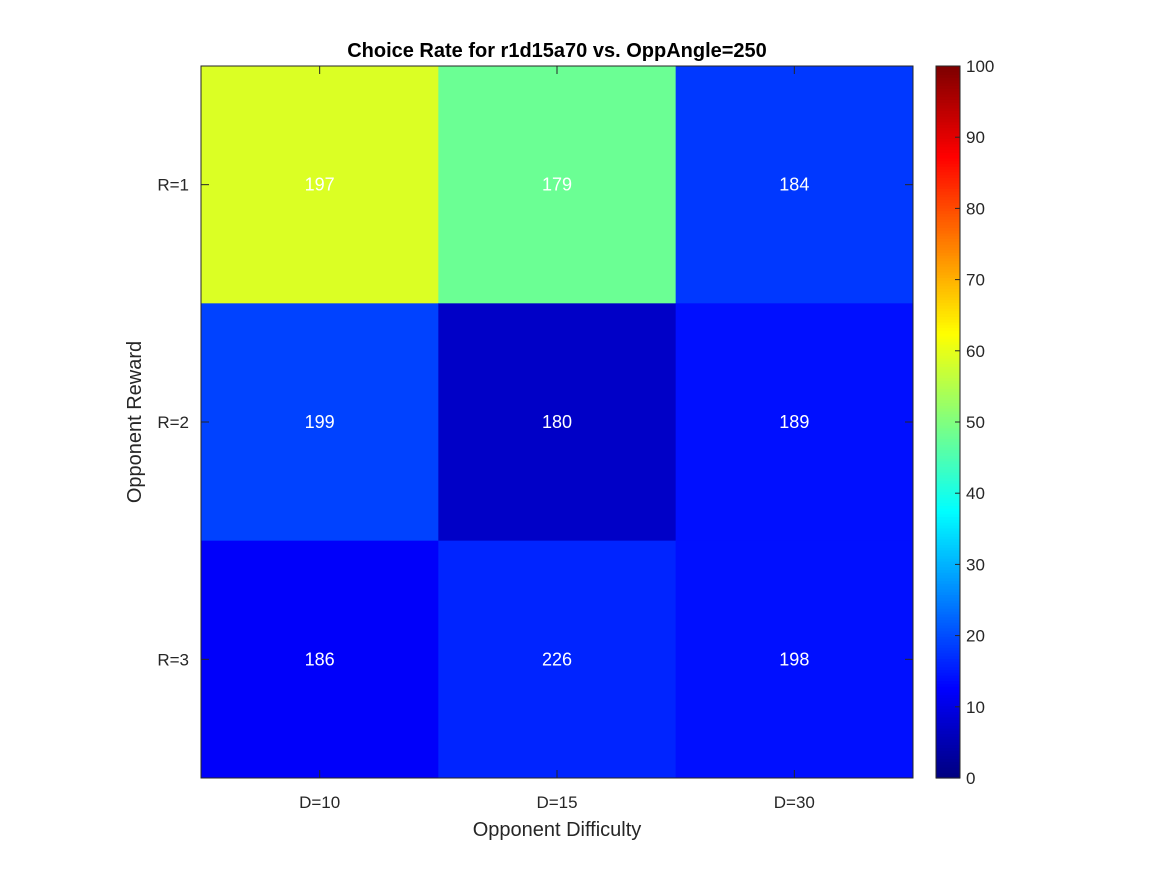  I want to click on heatmap-cell-r3-c2, so click(557, 659).